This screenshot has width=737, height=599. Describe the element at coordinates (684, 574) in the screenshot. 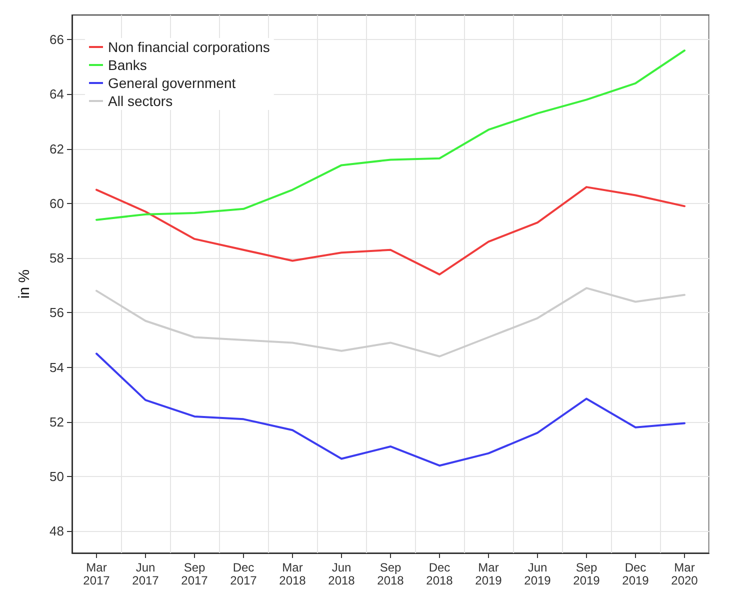

I see `x-tick-label: Mar 2020` at that location.